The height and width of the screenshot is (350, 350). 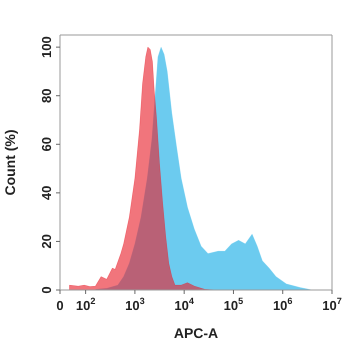 I want to click on y-axis-title: Count (%), so click(x=10, y=162).